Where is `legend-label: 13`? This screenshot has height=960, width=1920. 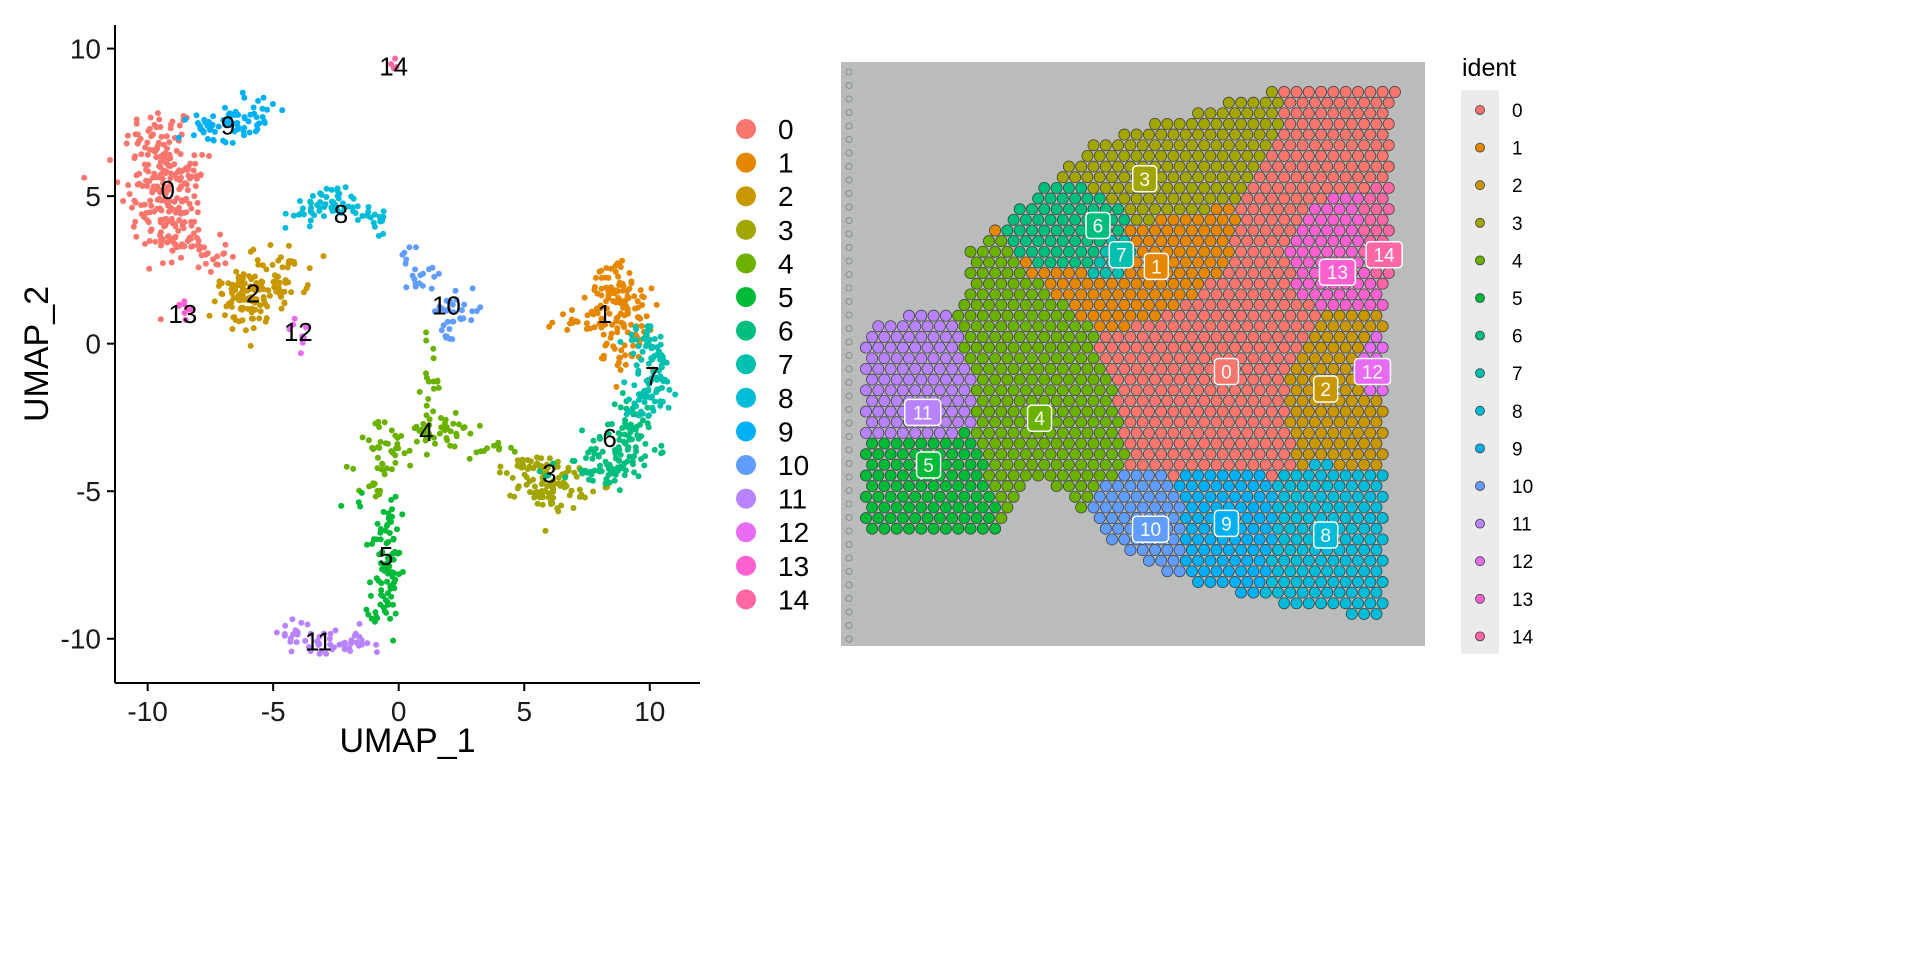 legend-label: 13 is located at coordinates (793, 566).